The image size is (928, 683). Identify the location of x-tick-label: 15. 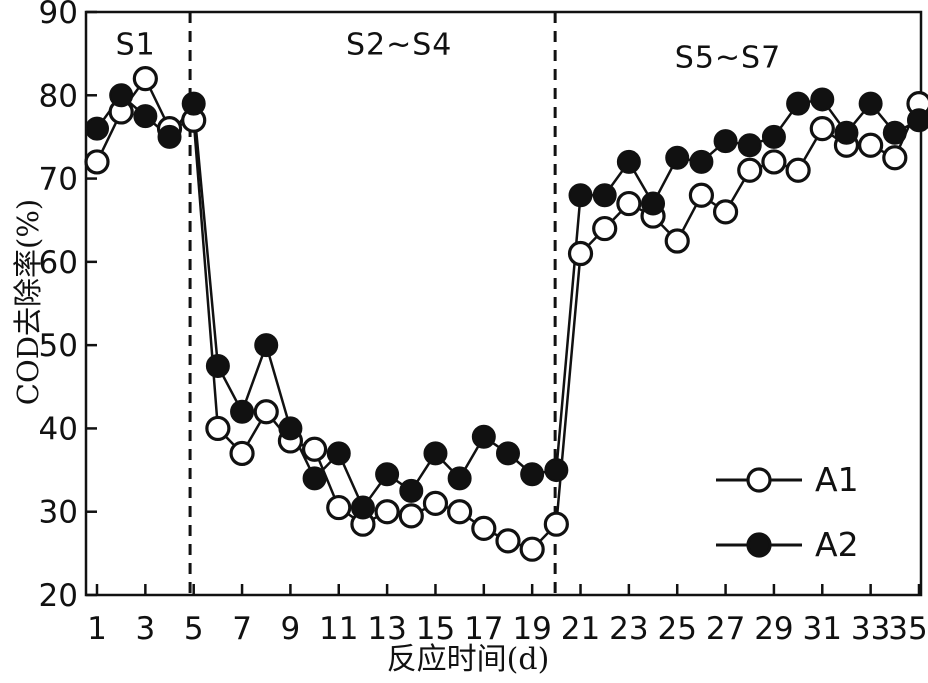
(435, 629).